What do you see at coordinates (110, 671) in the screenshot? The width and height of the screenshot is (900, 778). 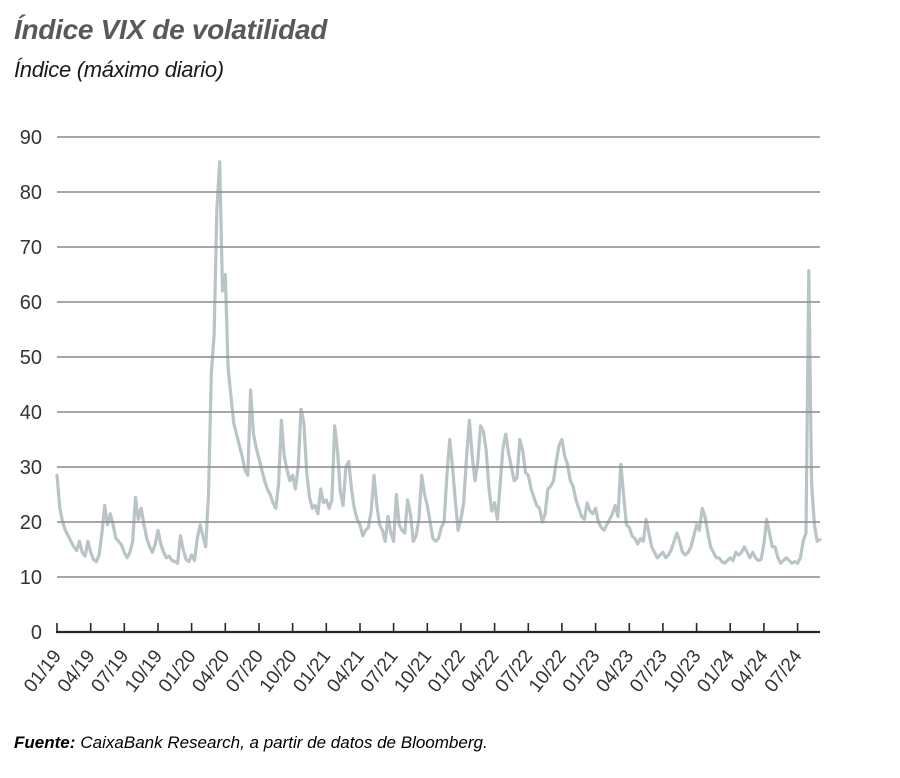 I see `x-tick-label-07/19: 07/19` at bounding box center [110, 671].